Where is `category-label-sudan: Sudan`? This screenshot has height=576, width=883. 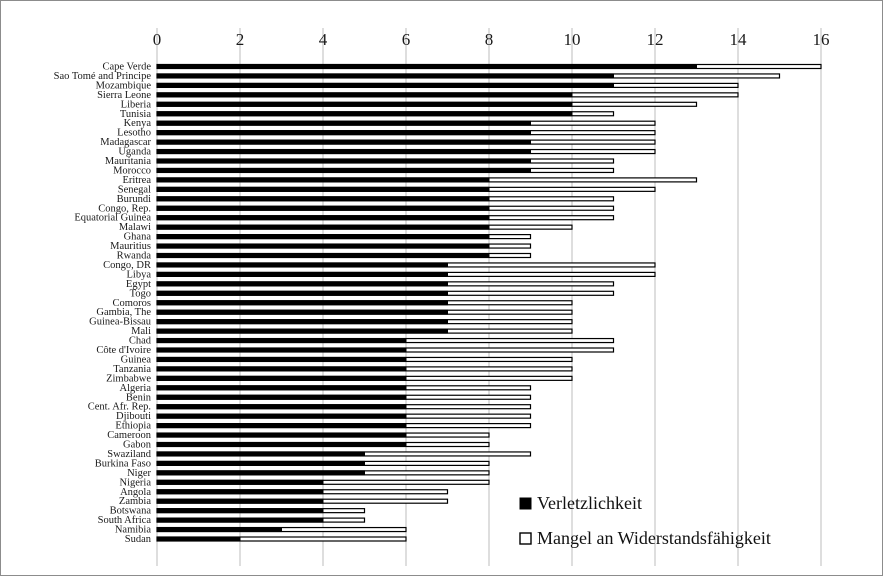 category-label-sudan: Sudan is located at coordinates (138, 539).